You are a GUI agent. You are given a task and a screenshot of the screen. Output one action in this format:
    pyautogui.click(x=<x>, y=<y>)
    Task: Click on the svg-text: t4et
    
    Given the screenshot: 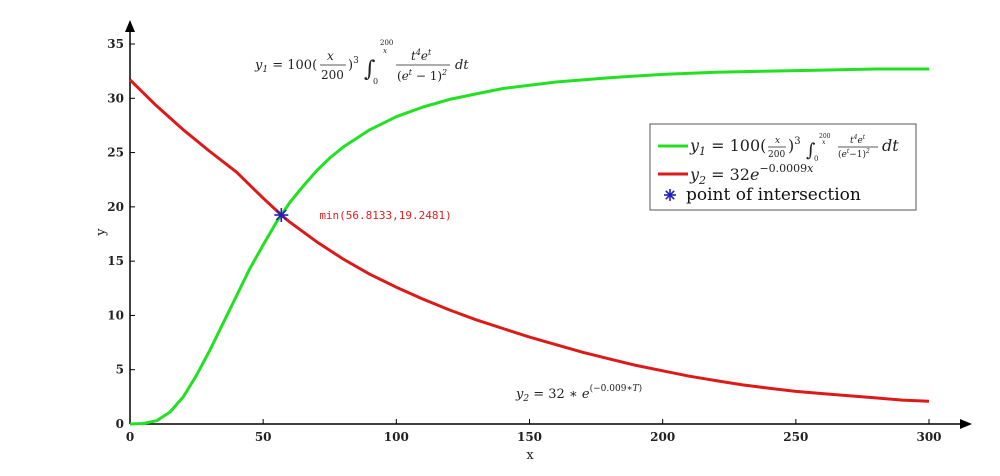 What is the action you would take?
    pyautogui.click(x=421, y=55)
    